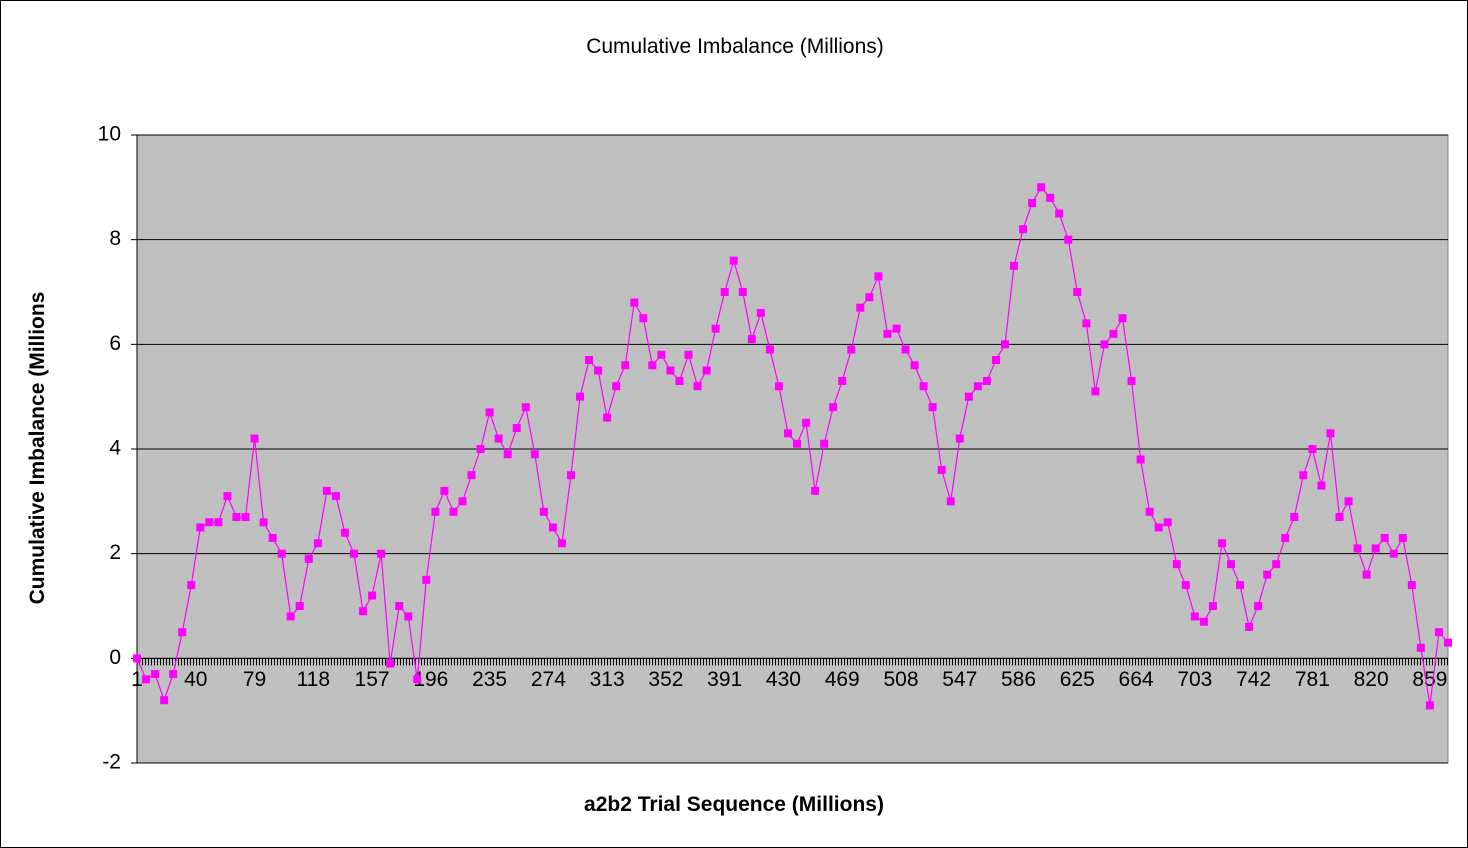 This screenshot has height=848, width=1468. Describe the element at coordinates (792, 662) in the screenshot. I see `category-ticks` at that location.